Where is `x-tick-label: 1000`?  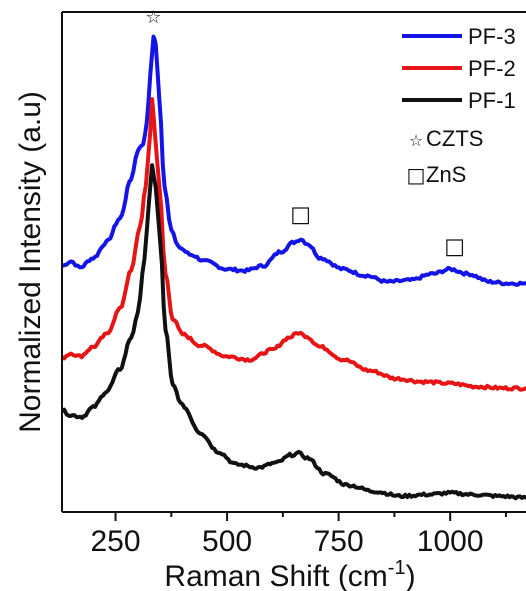 x-tick-label: 1000 is located at coordinates (450, 541).